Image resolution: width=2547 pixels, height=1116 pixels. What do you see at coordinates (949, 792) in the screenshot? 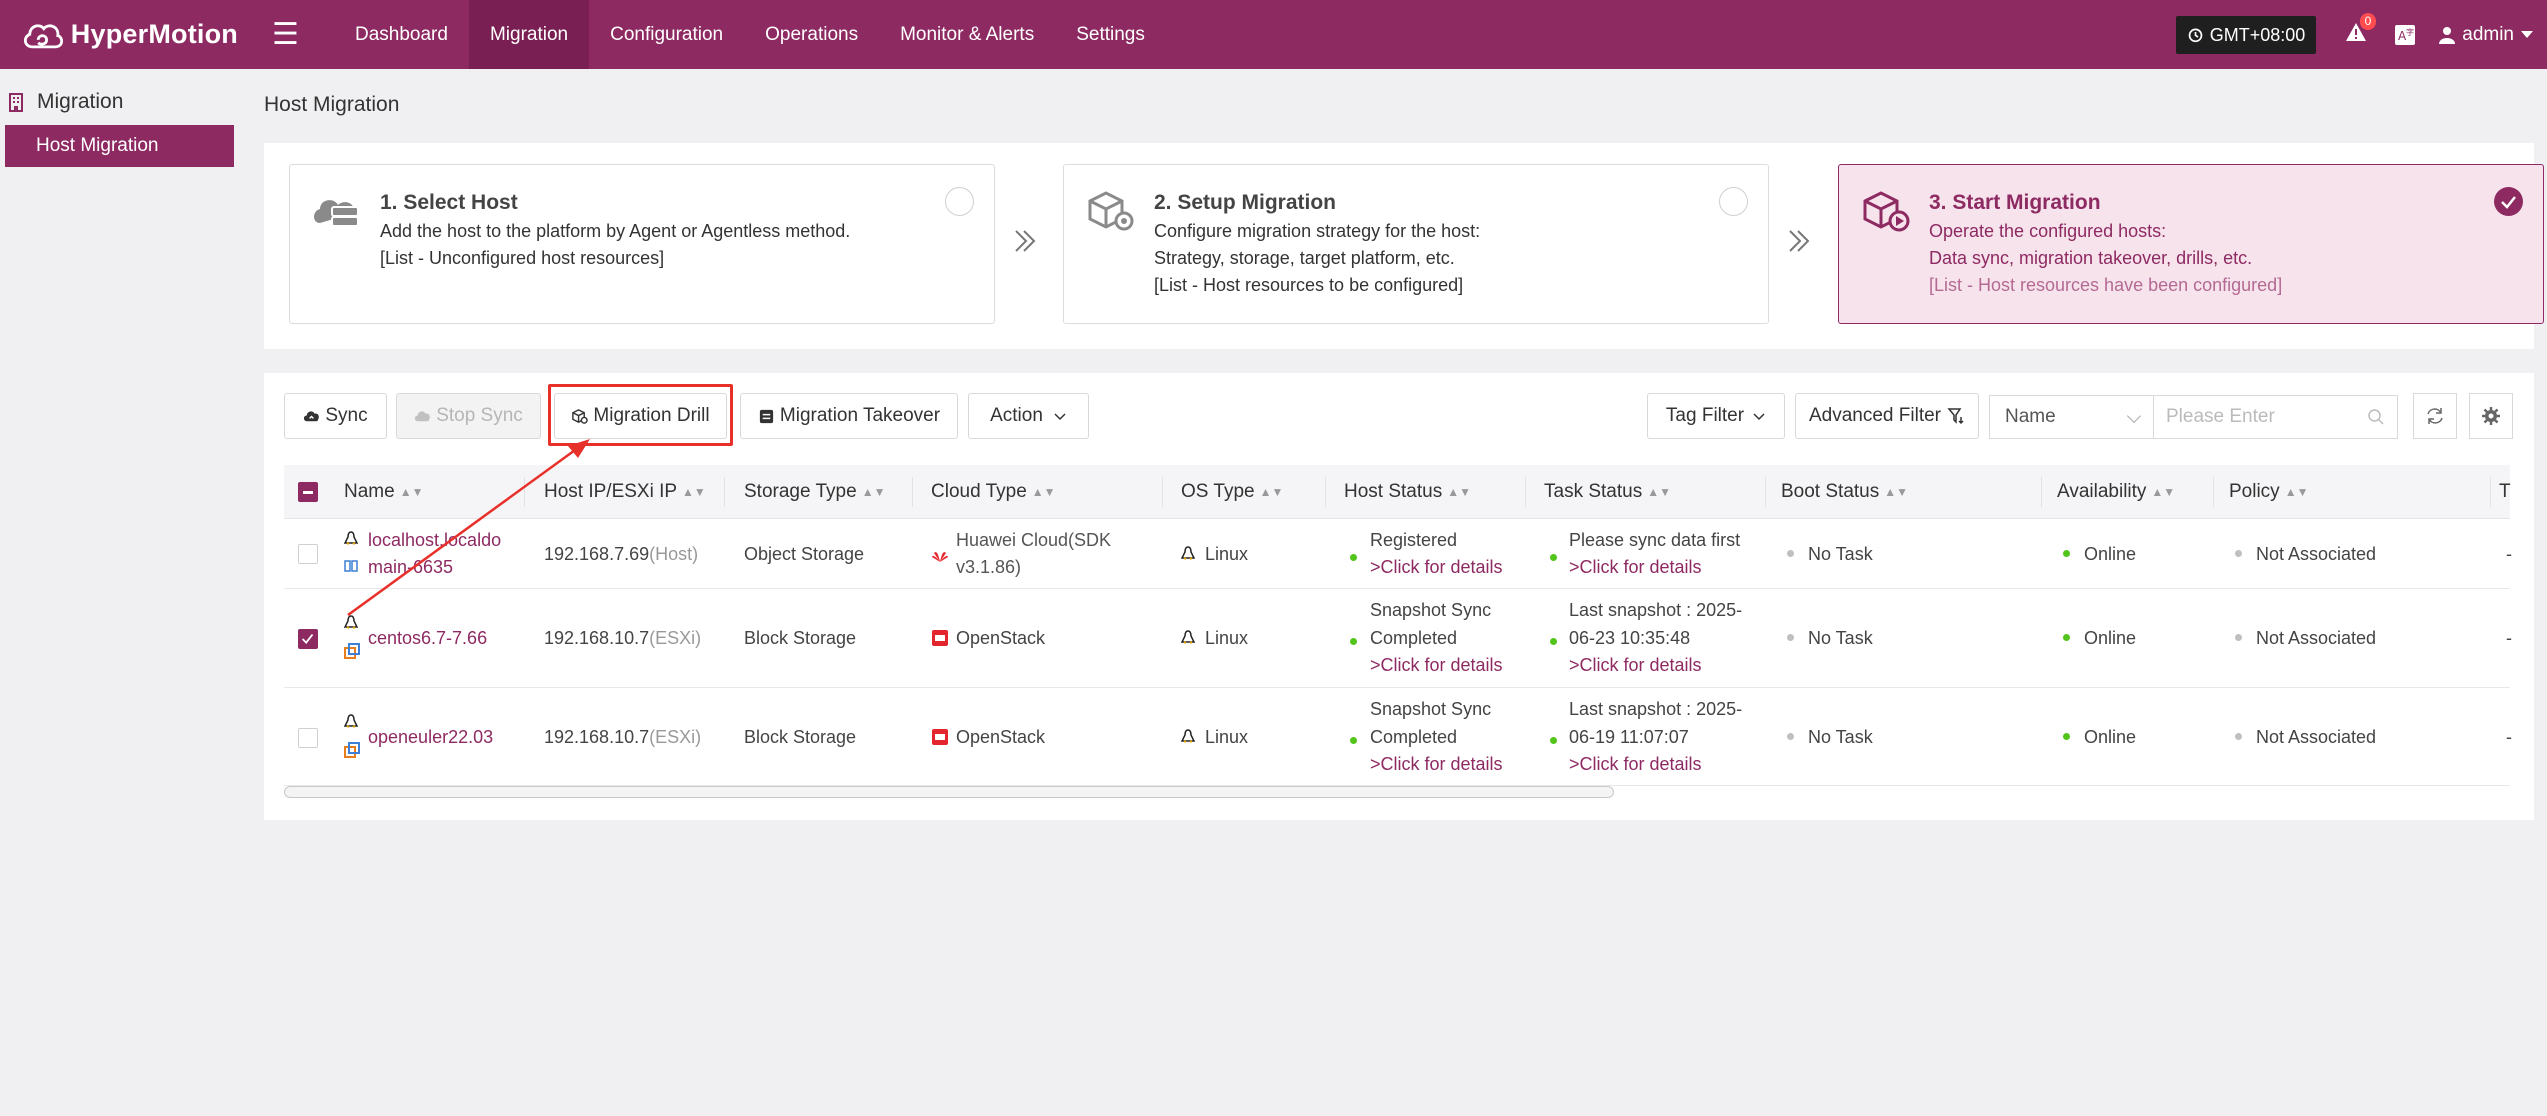
I see `horizontal-scrollbar` at bounding box center [949, 792].